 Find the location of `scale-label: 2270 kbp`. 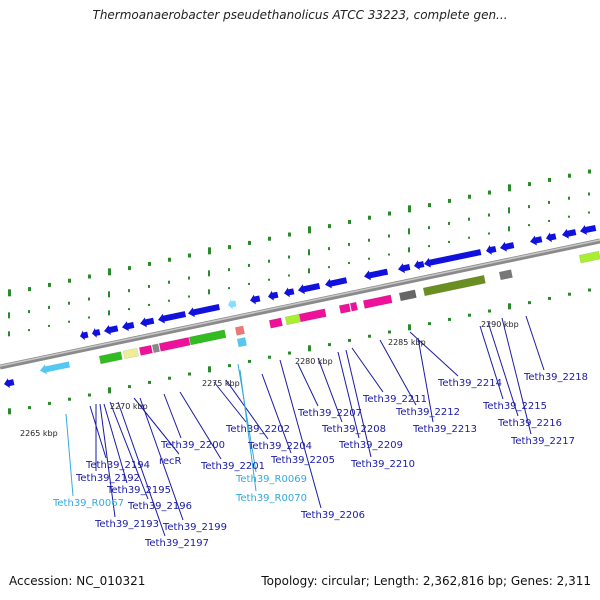

scale-label: 2270 kbp is located at coordinates (129, 406).